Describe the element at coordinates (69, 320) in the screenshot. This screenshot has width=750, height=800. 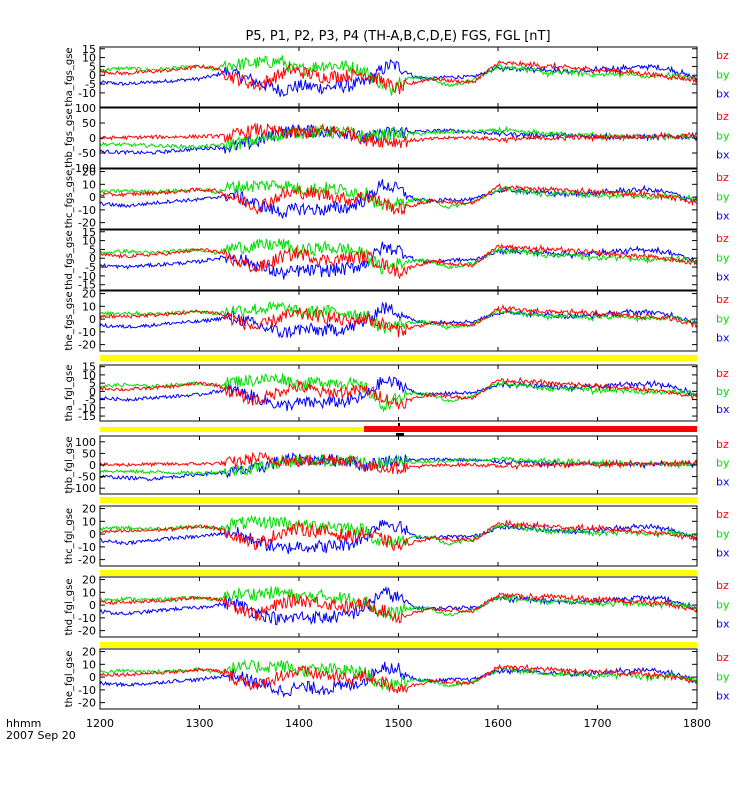
I see `y-axis-label: the_fgs_gse` at that location.